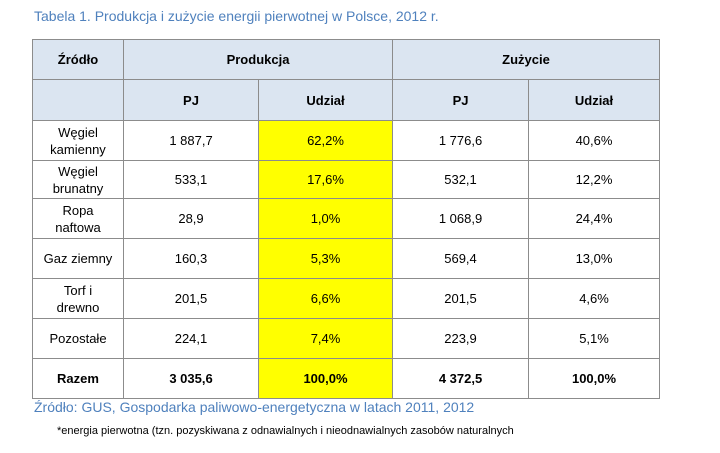 Image resolution: width=720 pixels, height=453 pixels. I want to click on table-row: Ropa naftowa 28,9 1,0% 1 068,9 24,4%, so click(346, 218).